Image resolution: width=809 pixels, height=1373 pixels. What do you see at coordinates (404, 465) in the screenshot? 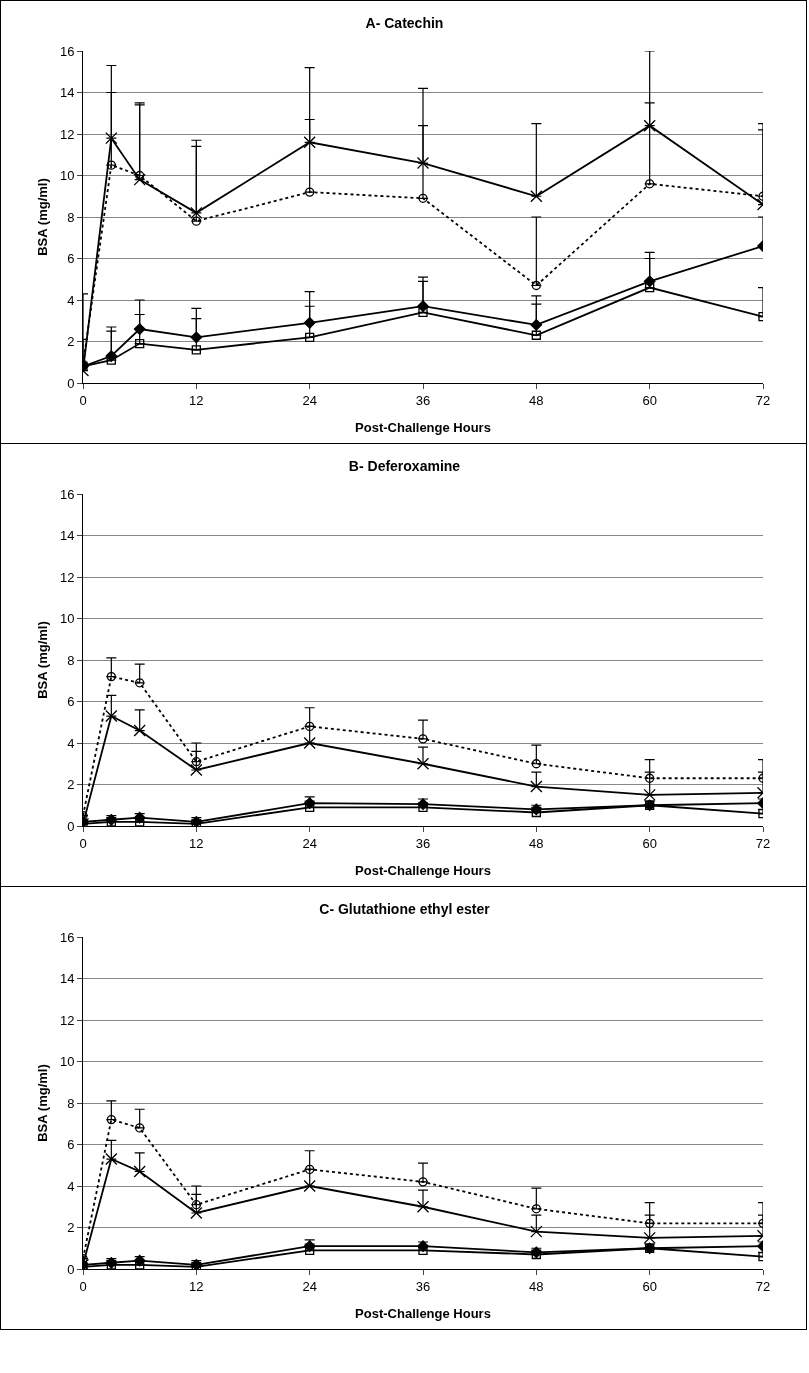
I see `chart-title: B- Deferoxamine` at bounding box center [404, 465].